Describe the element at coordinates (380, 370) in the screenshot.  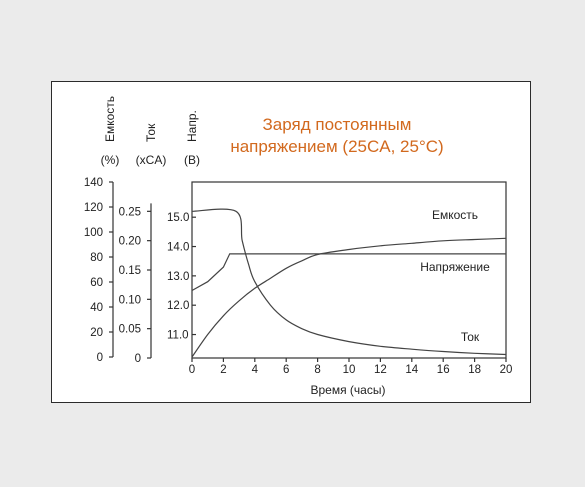
I see `x-tick-label: 12` at that location.